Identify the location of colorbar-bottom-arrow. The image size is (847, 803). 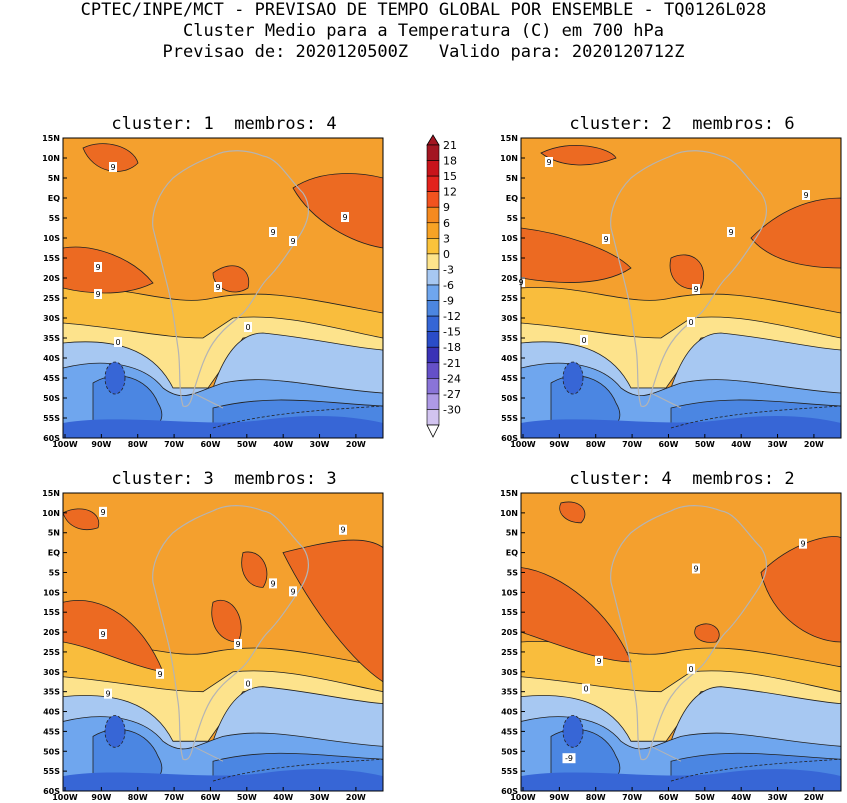
(433, 431).